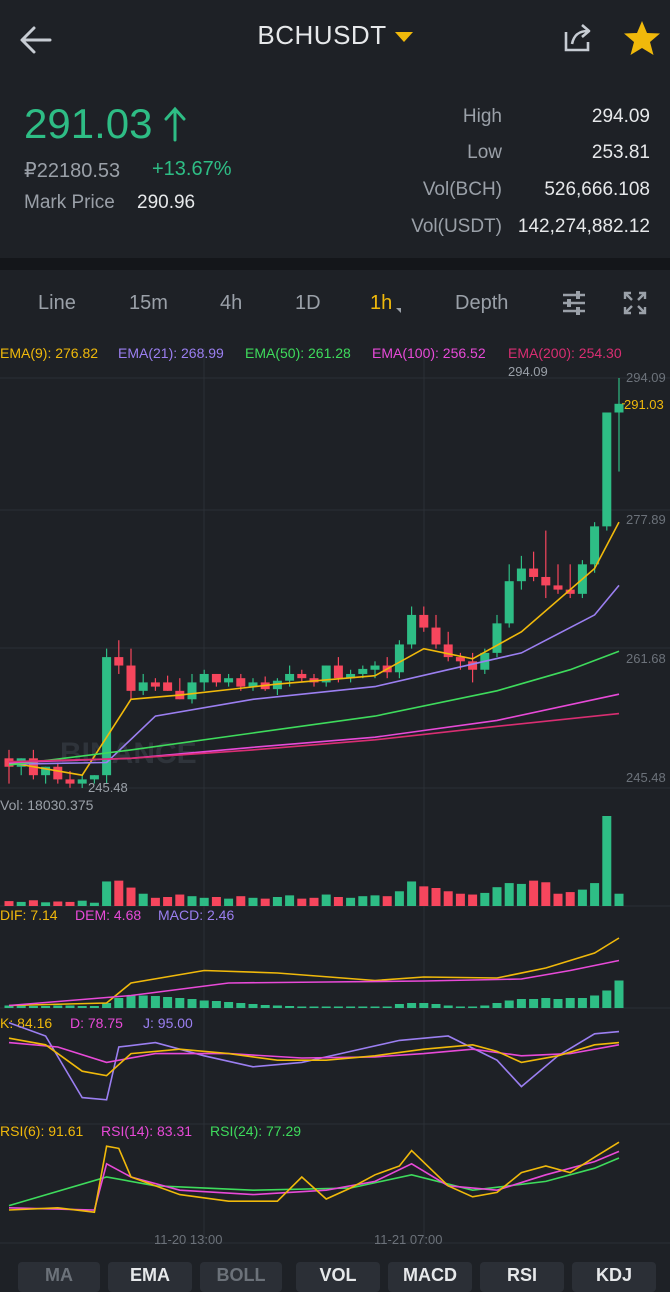 This screenshot has height=1292, width=670. I want to click on macd-legend-1: DEM: 4.68, so click(108, 915).